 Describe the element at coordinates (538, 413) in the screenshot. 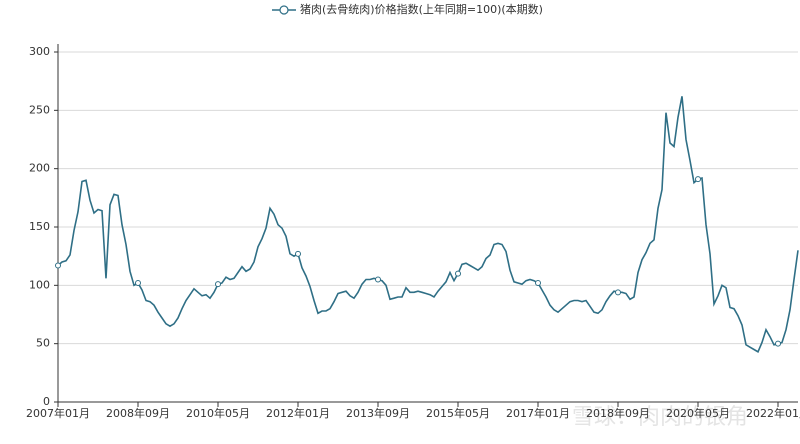

I see `x-tick-label: 2017年01月` at that location.